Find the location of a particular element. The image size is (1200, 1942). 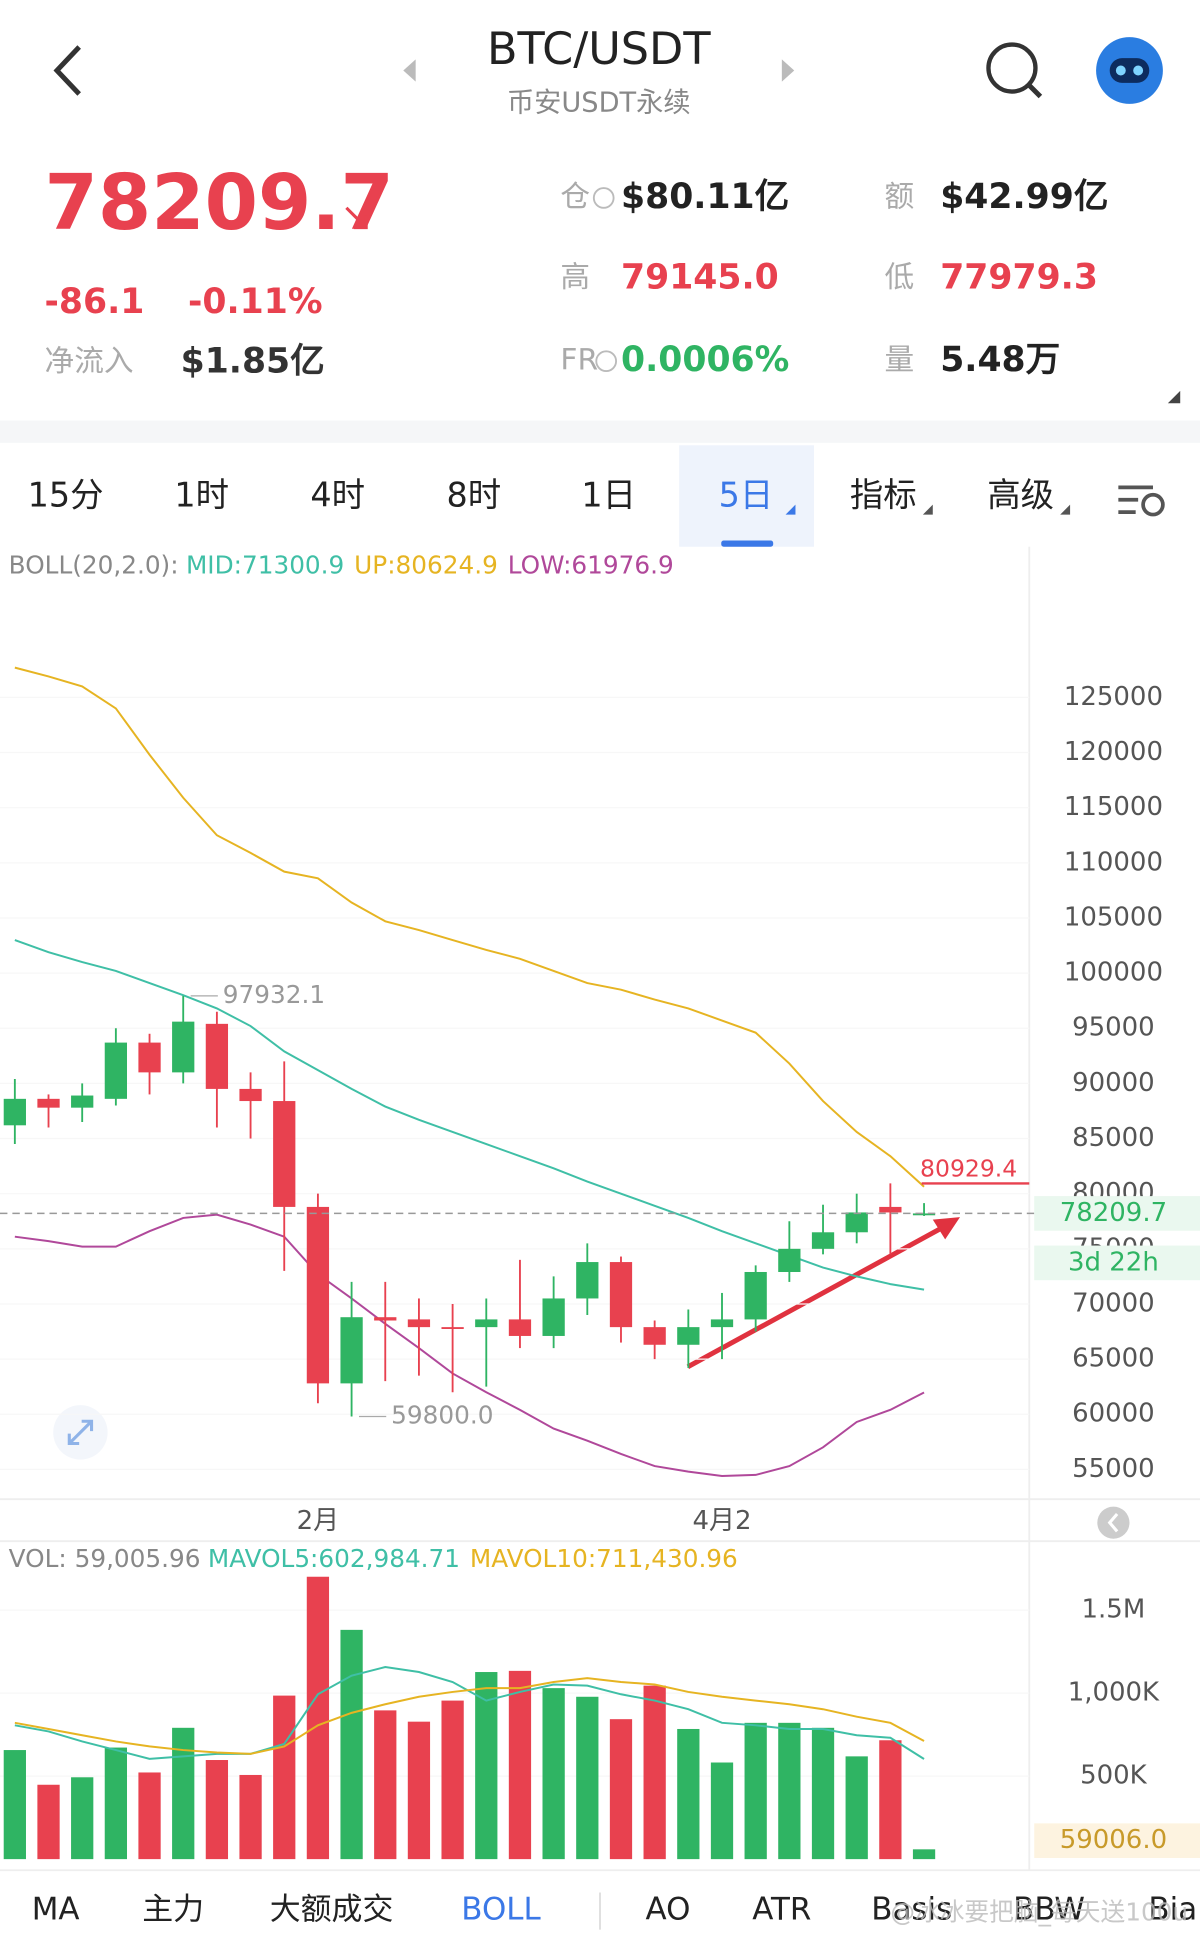

interval-tab: 5日 is located at coordinates (746, 495).